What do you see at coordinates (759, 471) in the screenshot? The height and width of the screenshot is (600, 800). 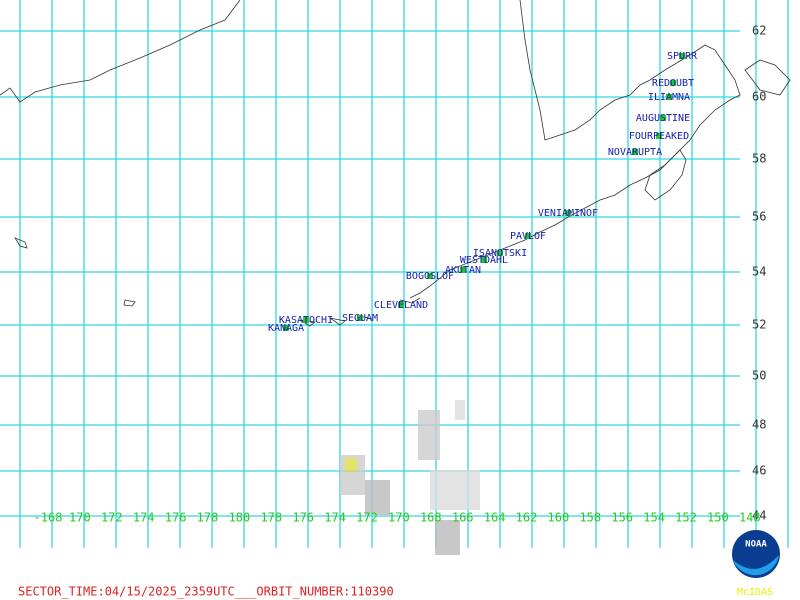 I see `latitude-label: 46` at bounding box center [759, 471].